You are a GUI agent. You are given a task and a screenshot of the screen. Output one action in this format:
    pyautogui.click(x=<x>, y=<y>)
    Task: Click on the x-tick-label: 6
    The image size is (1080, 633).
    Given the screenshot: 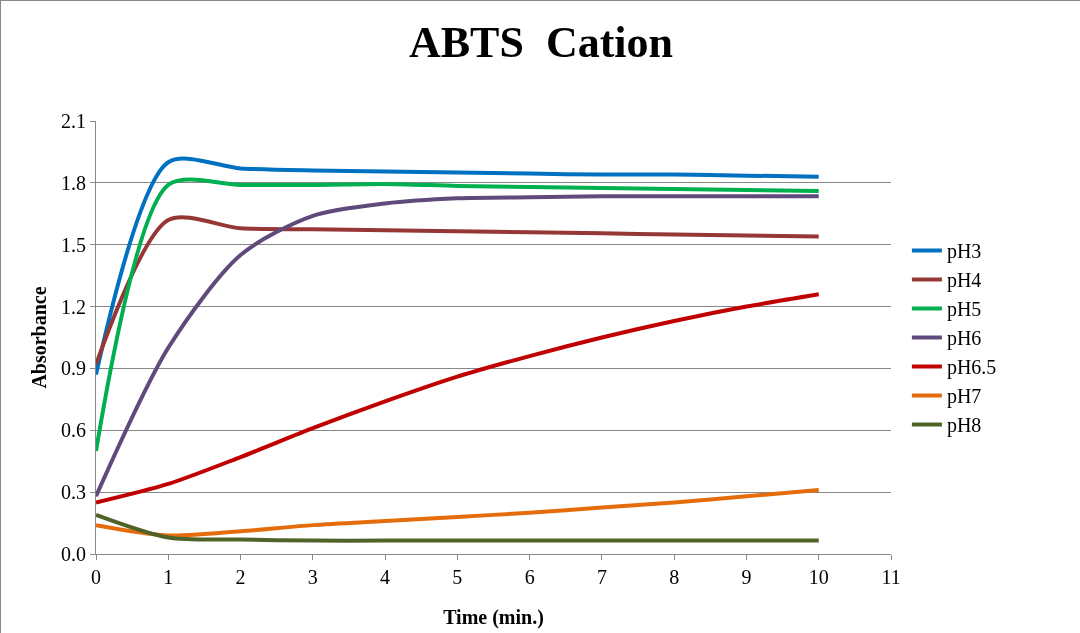 What is the action you would take?
    pyautogui.click(x=529, y=577)
    